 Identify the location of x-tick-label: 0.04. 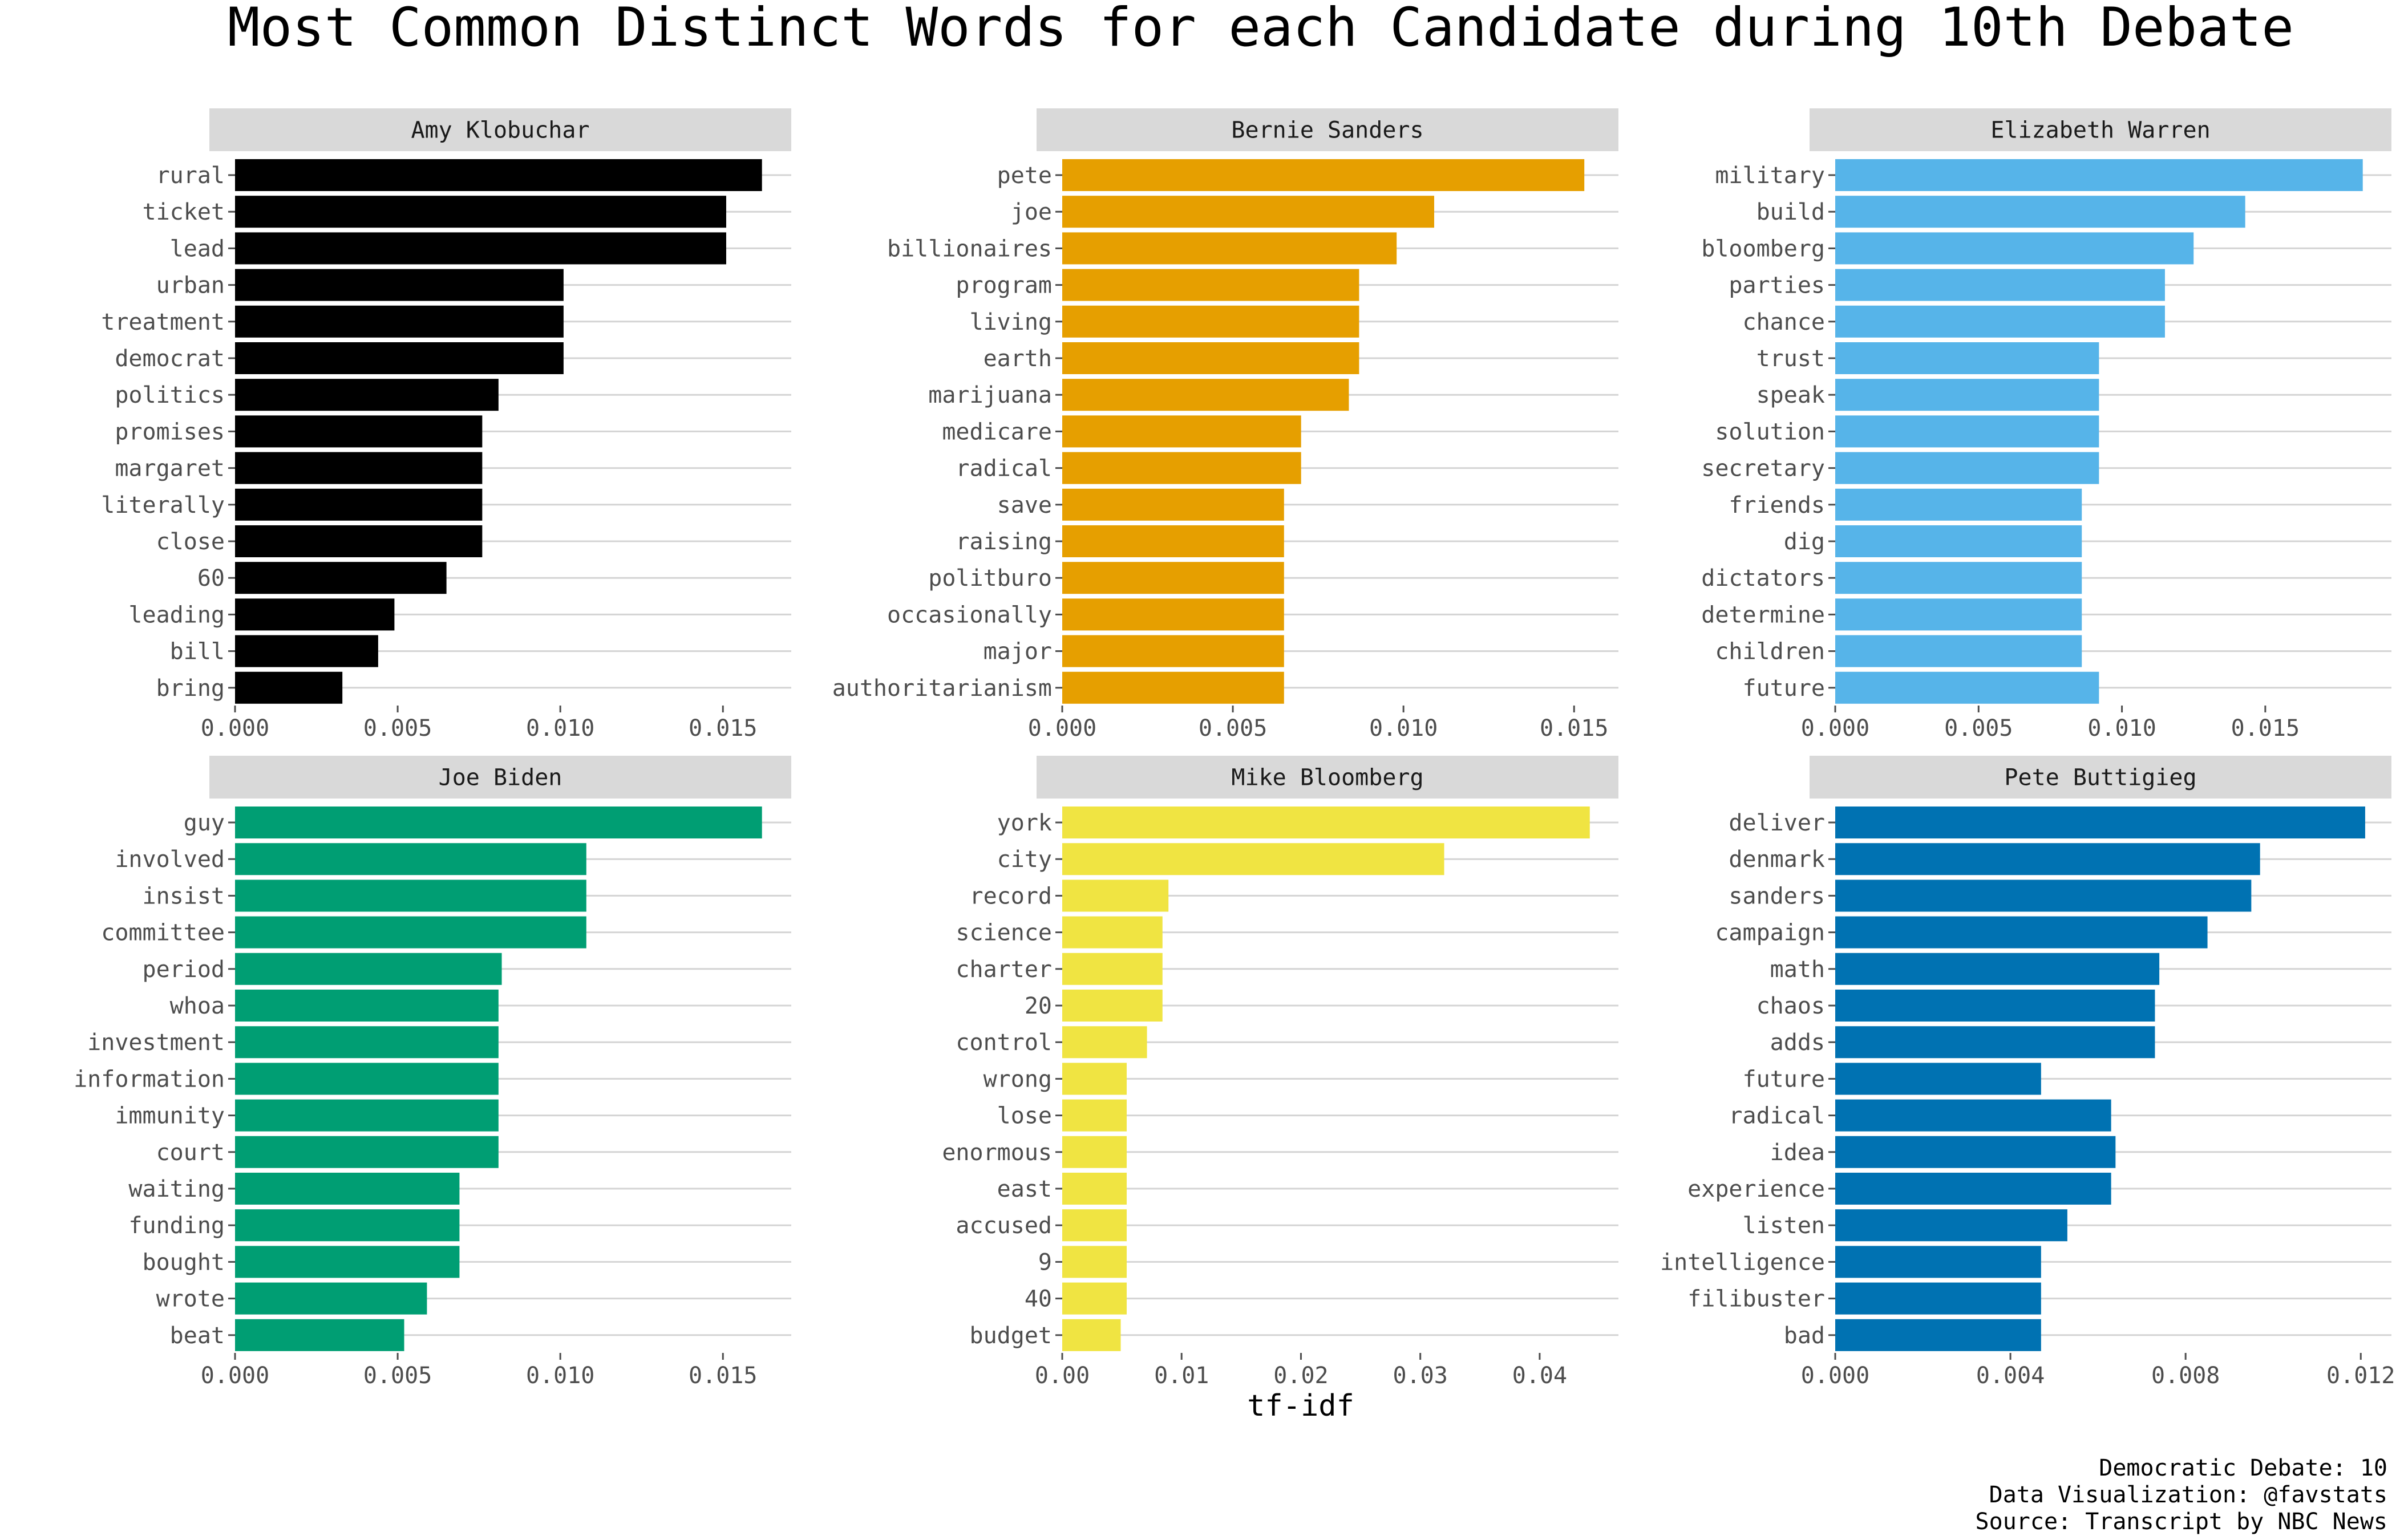
(1539, 1376).